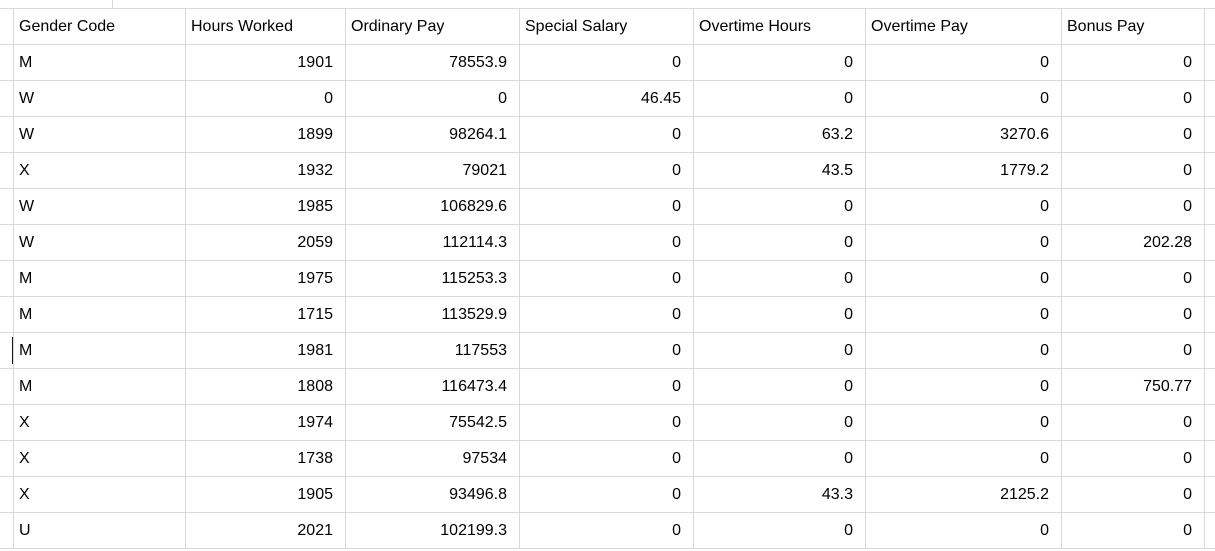 This screenshot has height=551, width=1215. Describe the element at coordinates (607, 26) in the screenshot. I see `header-cell-special-salary: Special Salary` at that location.